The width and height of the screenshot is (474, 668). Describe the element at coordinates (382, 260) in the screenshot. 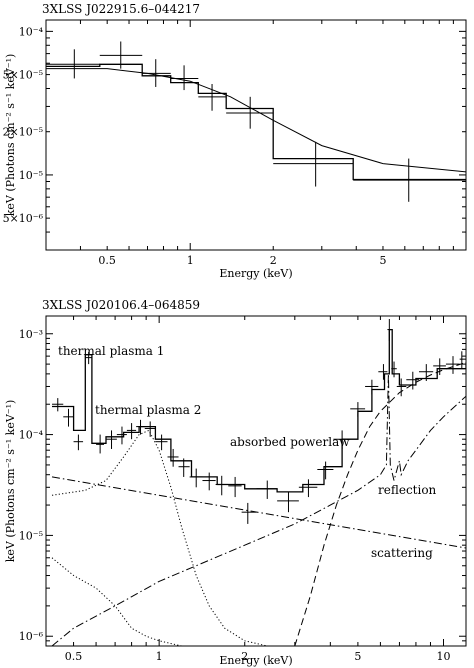

I see `top-panel-x-tick-label: 5` at that location.